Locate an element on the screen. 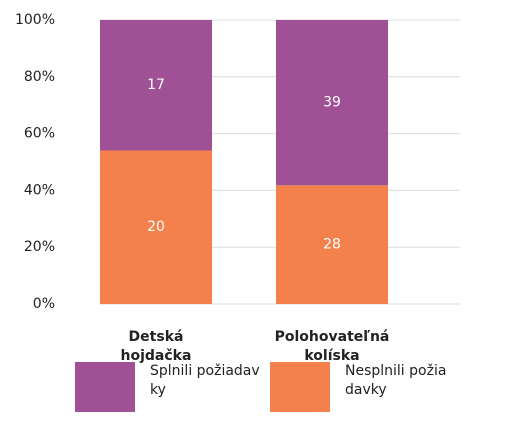 The height and width of the screenshot is (428, 511). data-label: 39 is located at coordinates (332, 103).